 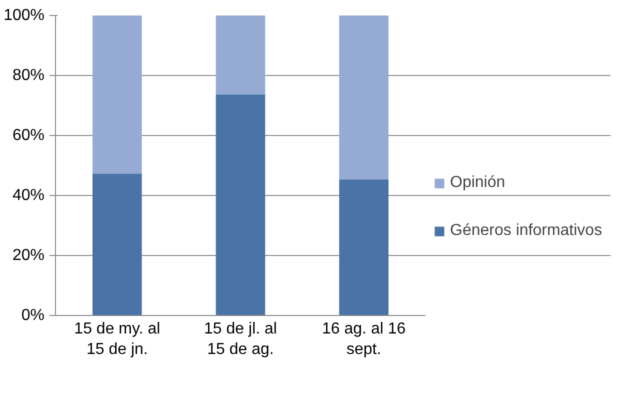 What do you see at coordinates (28, 75) in the screenshot?
I see `y-tick-label: 80%` at bounding box center [28, 75].